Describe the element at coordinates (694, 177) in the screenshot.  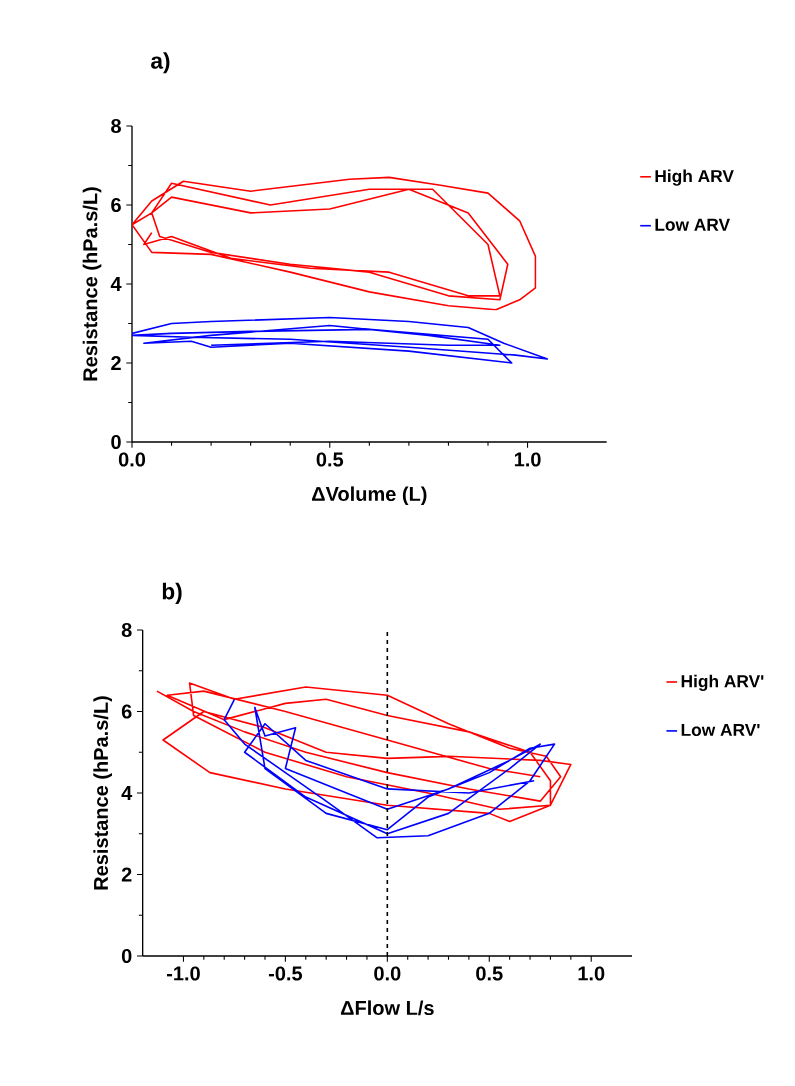
I see `legend-label: High ARV` at that location.